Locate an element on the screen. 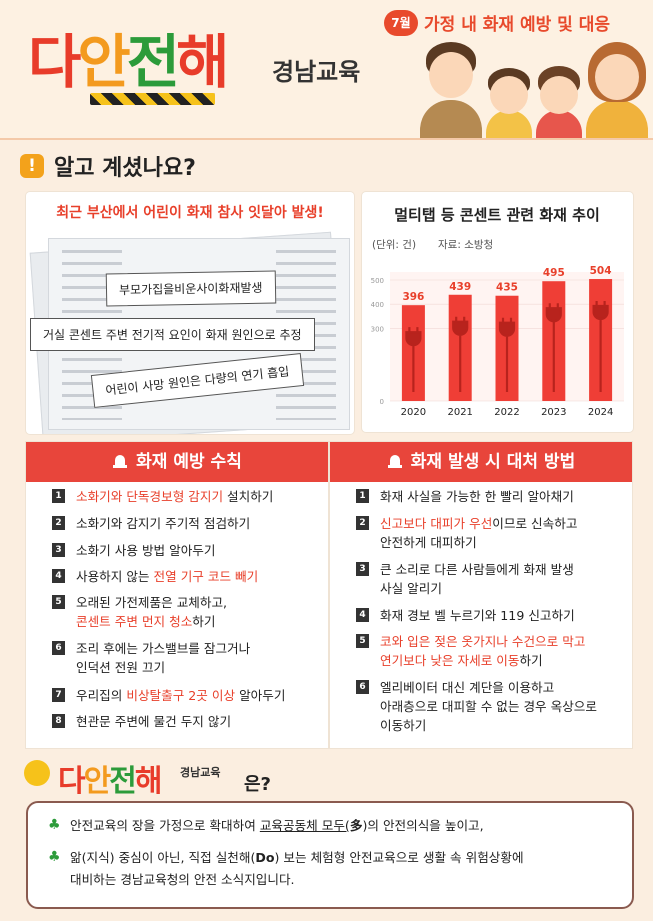 The height and width of the screenshot is (921, 653). rule-number-badge: 5 is located at coordinates (58, 602).